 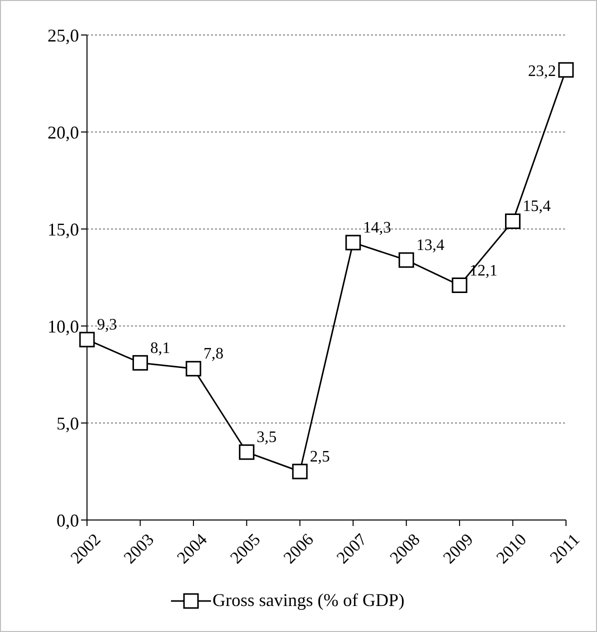 What do you see at coordinates (536, 207) in the screenshot?
I see `data-label: 15,4` at bounding box center [536, 207].